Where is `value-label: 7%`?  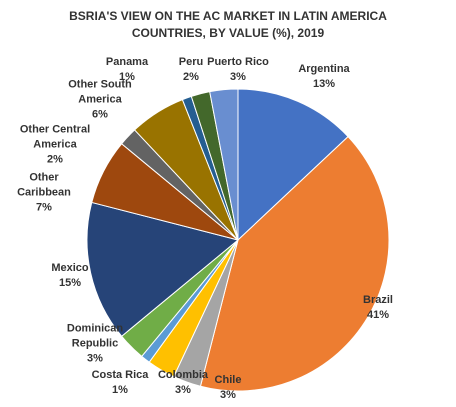
value-label: 7% is located at coordinates (44, 207).